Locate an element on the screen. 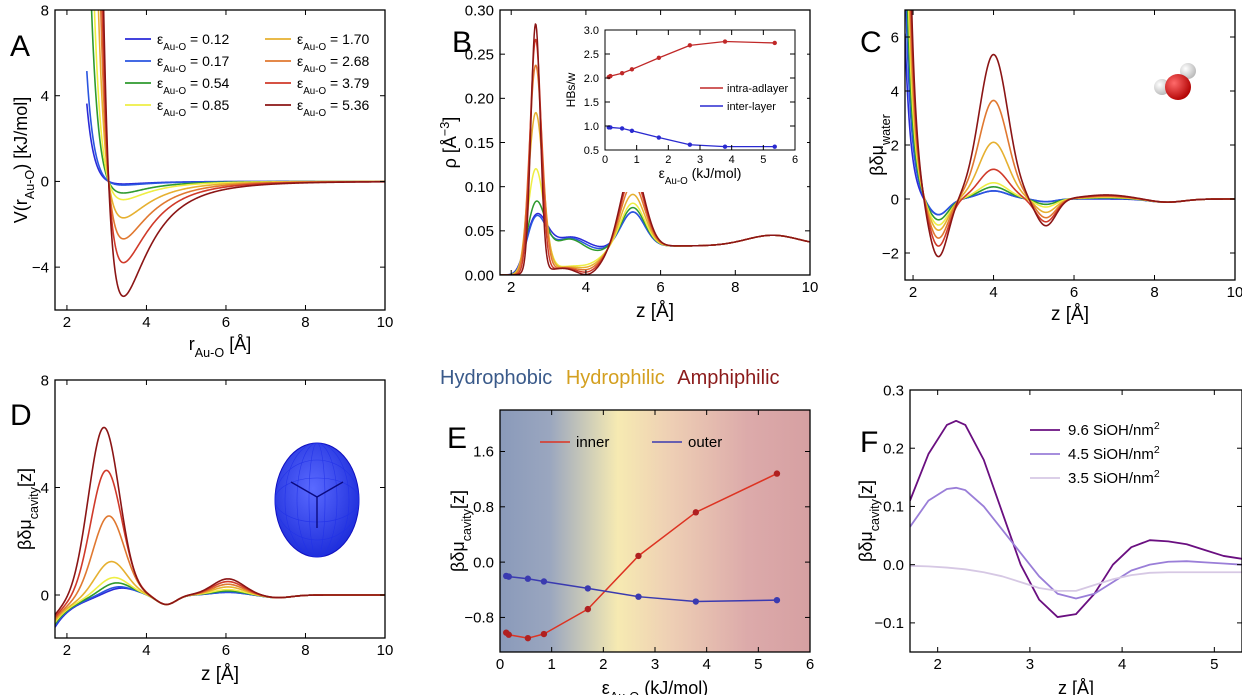 The width and height of the screenshot is (1242, 695). x-axis-label: rAu-O [Å] is located at coordinates (220, 347).